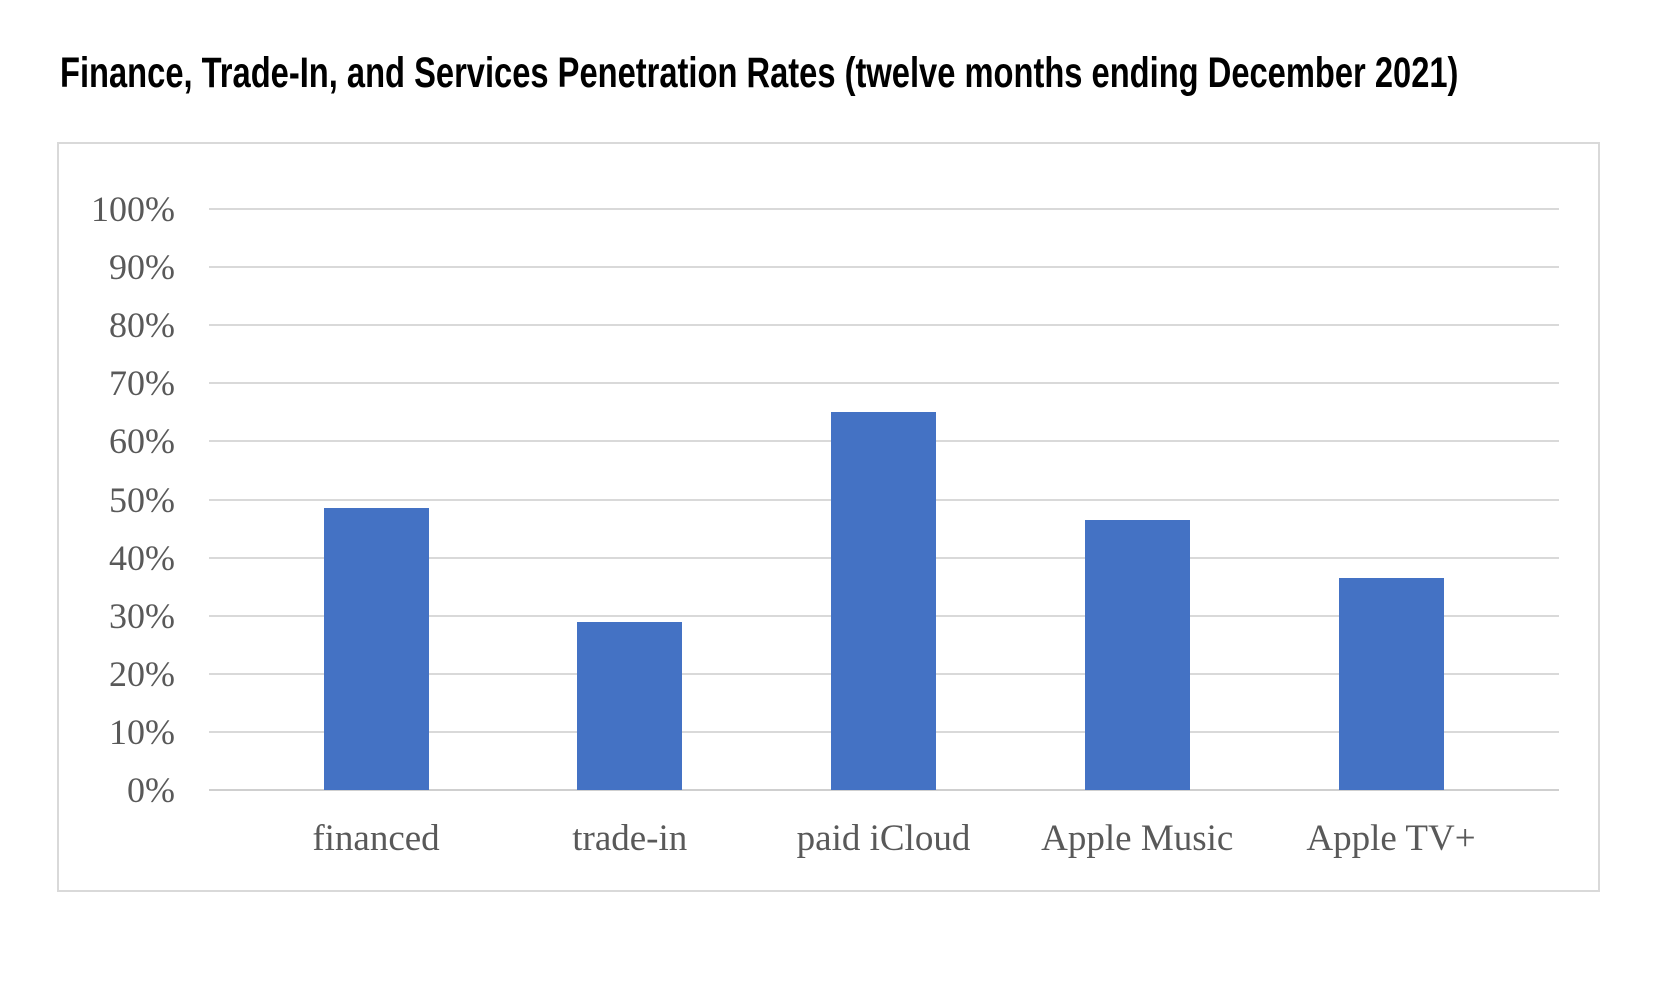 Image resolution: width=1658 pixels, height=998 pixels. I want to click on category-label-apple-music: Apple Music, so click(1137, 838).